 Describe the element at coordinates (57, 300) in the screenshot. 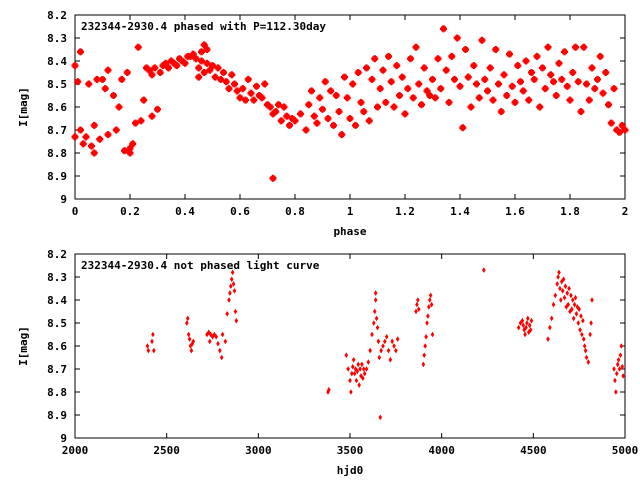

I see `y-tick-label: 8.4` at that location.